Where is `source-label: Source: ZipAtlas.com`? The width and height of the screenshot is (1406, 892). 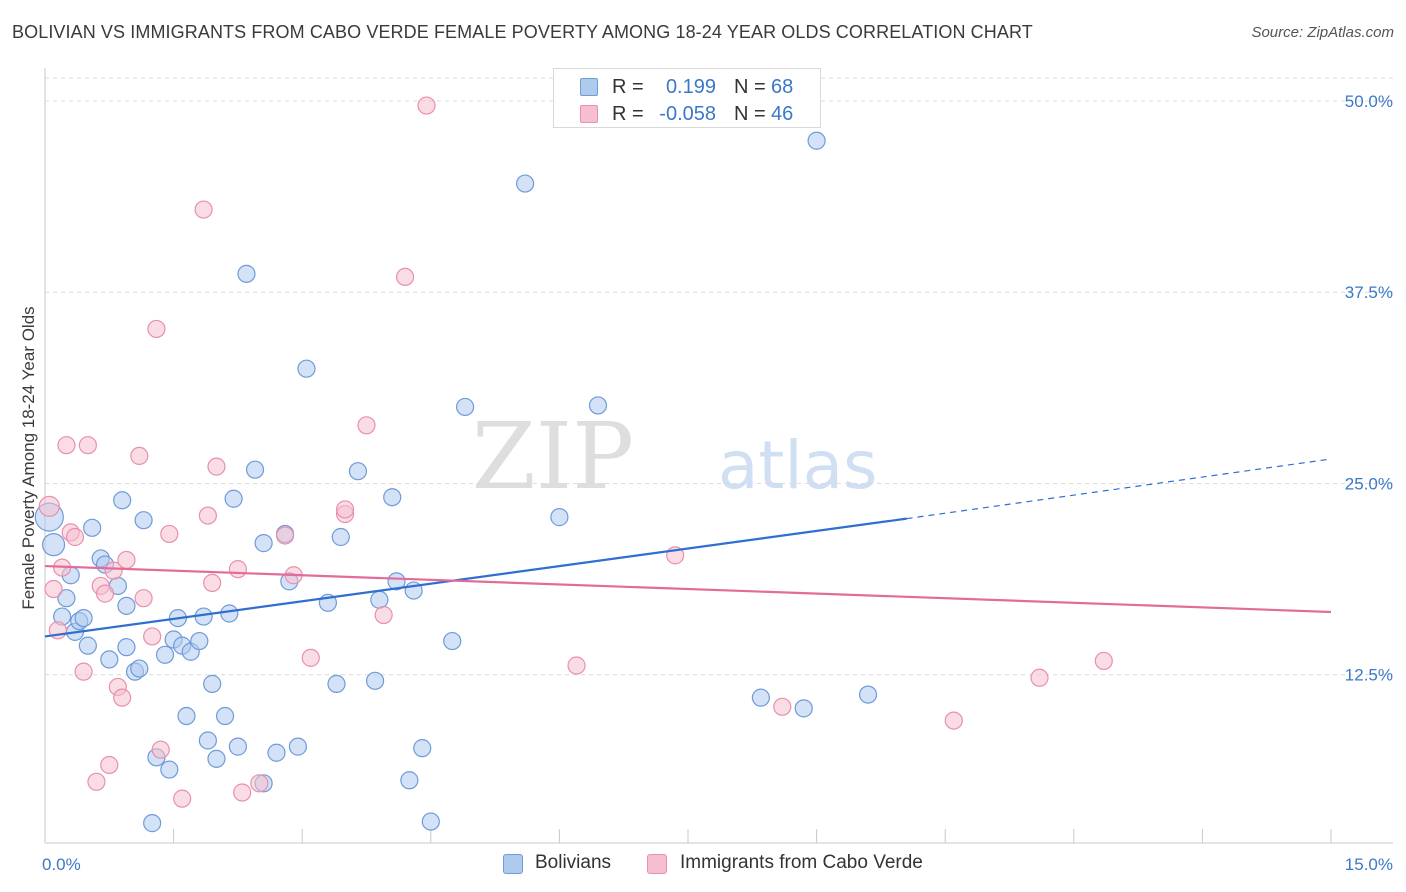
source-label: Source: ZipAtlas.com is located at coordinates (1322, 32).